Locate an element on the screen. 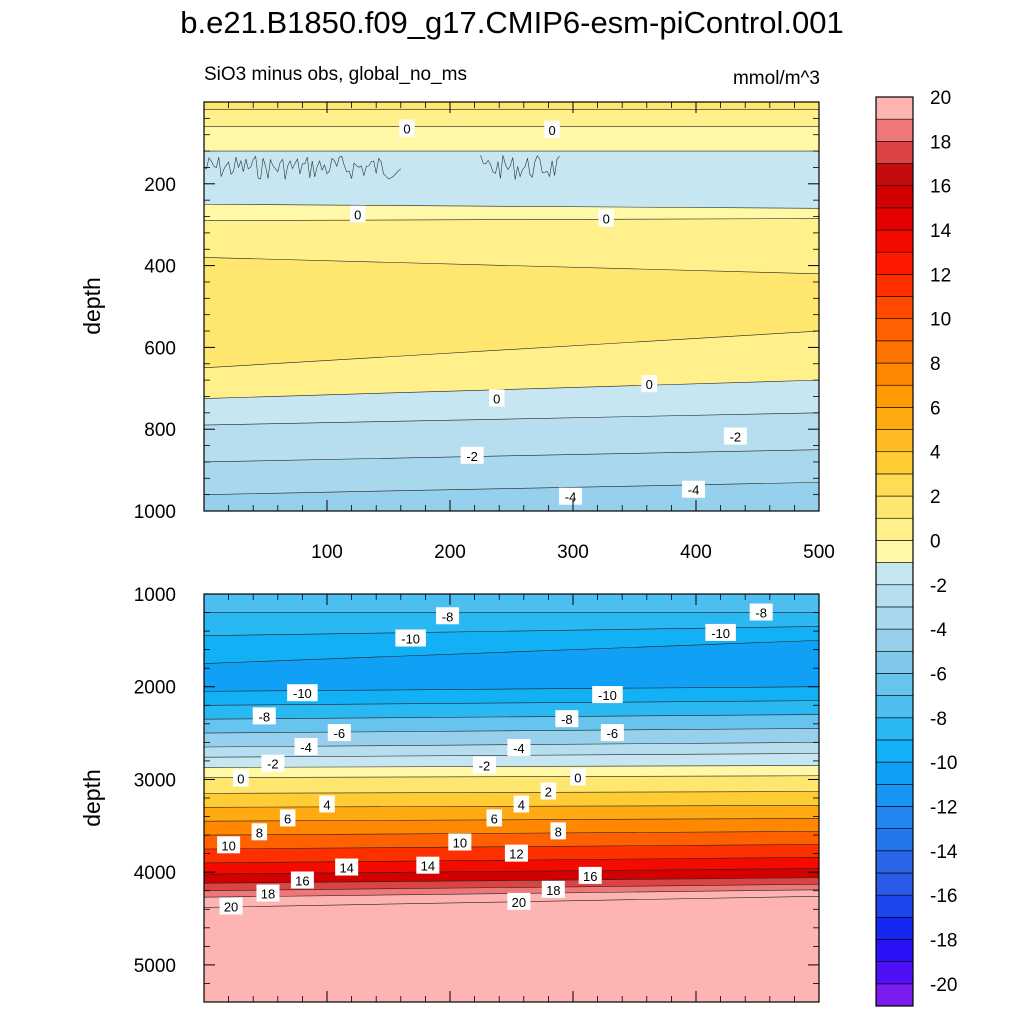 This screenshot has height=1024, width=1024. contour-label: 12 is located at coordinates (516, 854).